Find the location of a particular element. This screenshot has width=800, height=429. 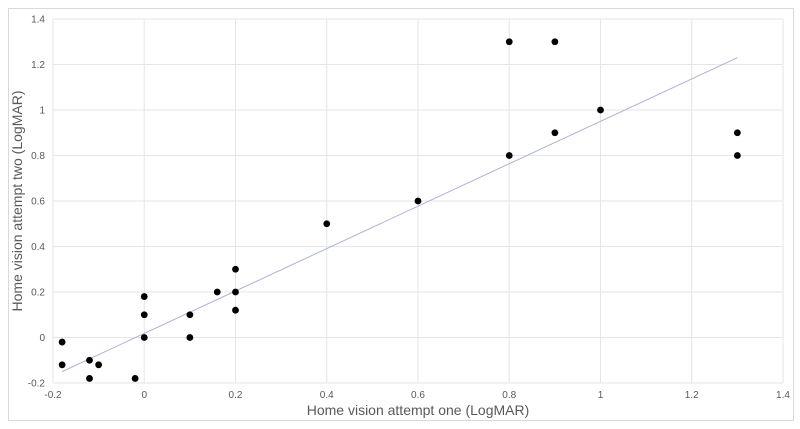

y-tick-label: 0.6 is located at coordinates (38, 202).